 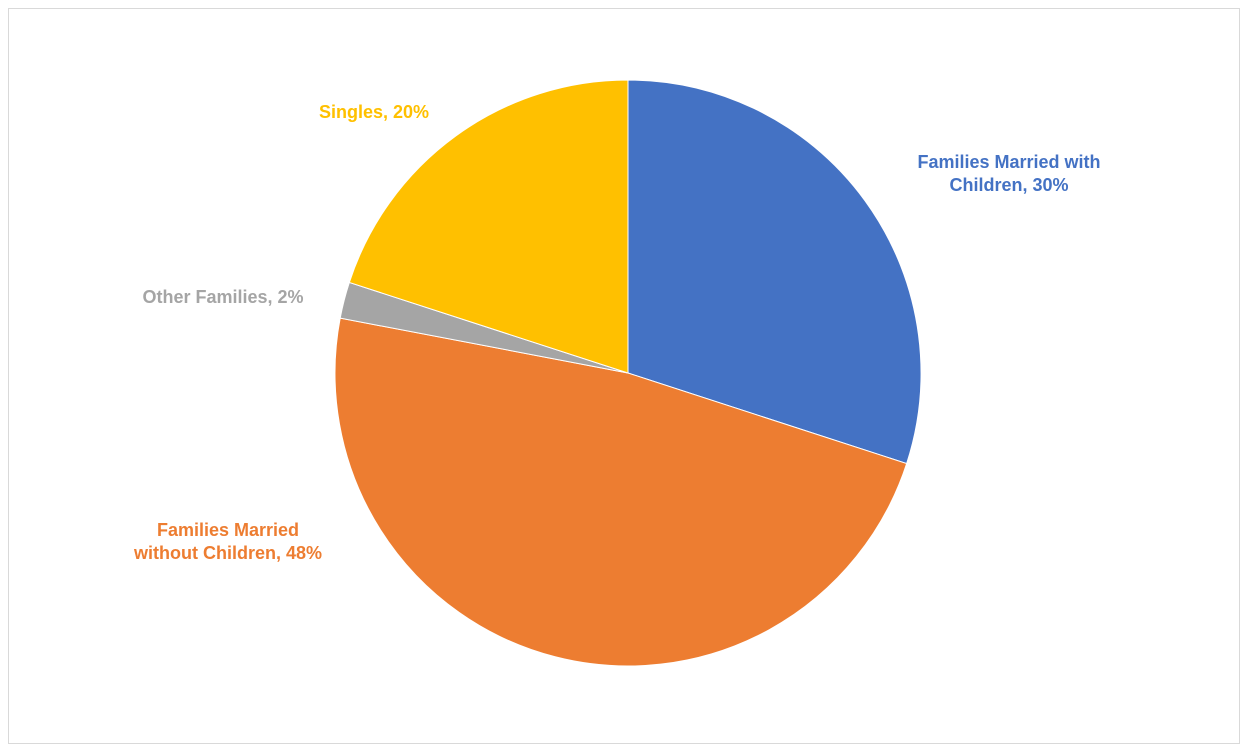 What do you see at coordinates (1009, 173) in the screenshot?
I see `slice-label-families-married-with-children: Families Married with Children, 30%` at bounding box center [1009, 173].